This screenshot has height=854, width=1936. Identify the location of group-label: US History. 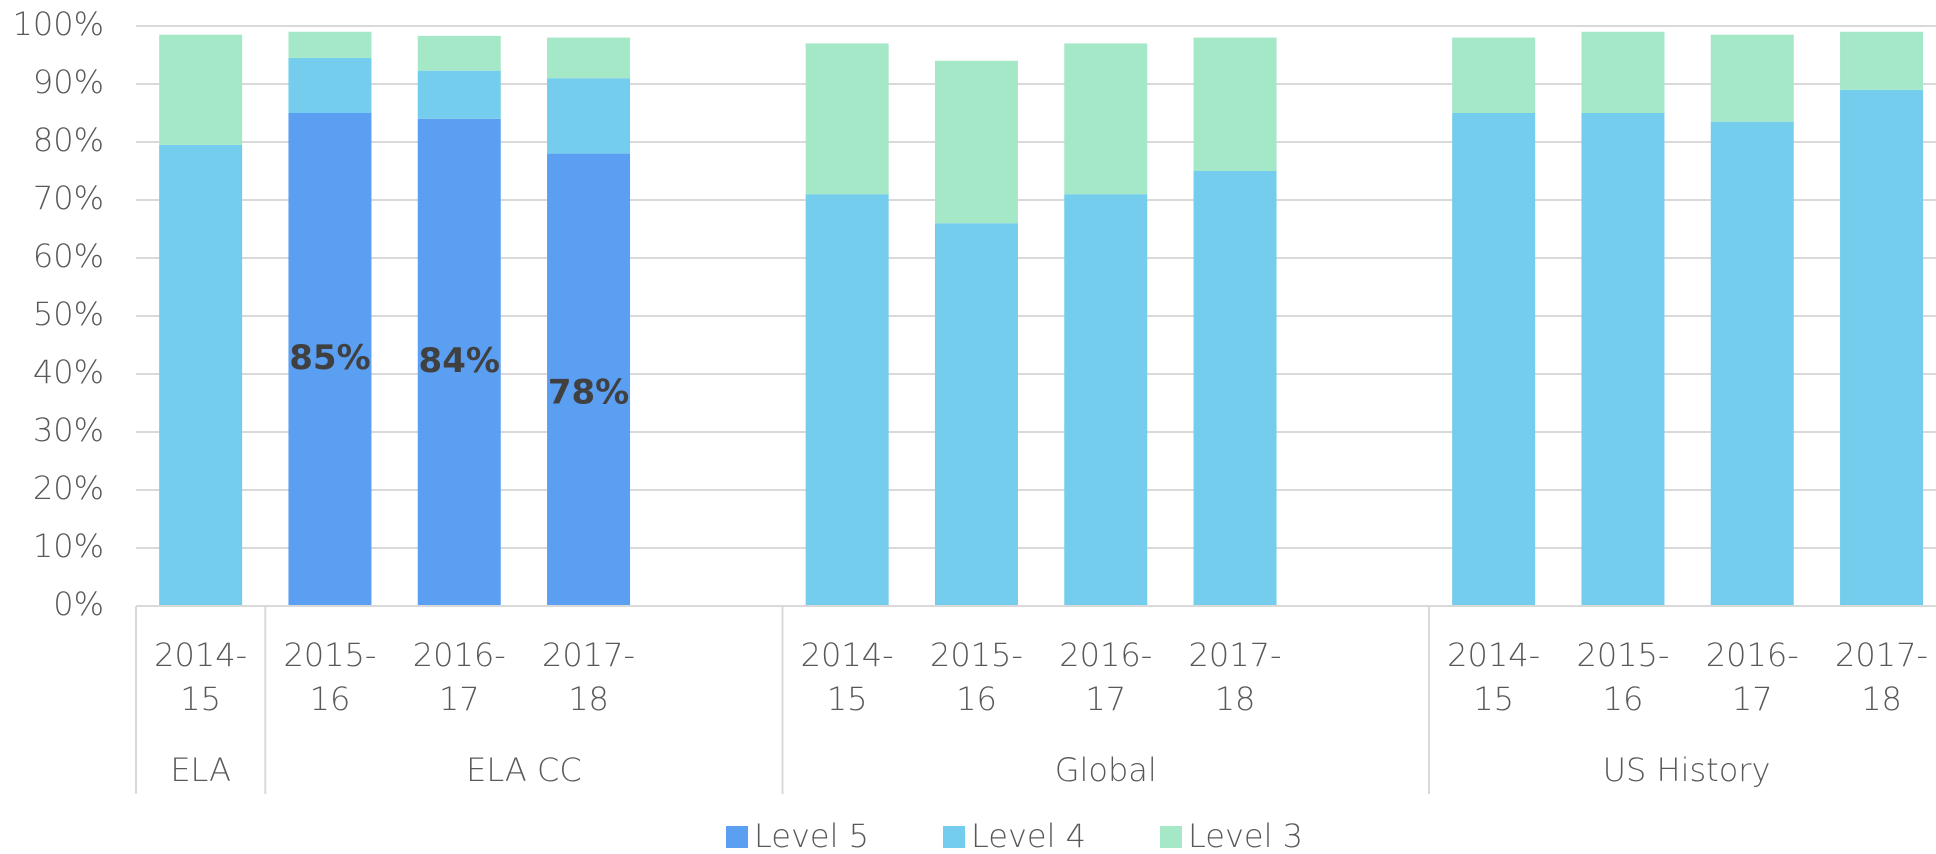
(1687, 770).